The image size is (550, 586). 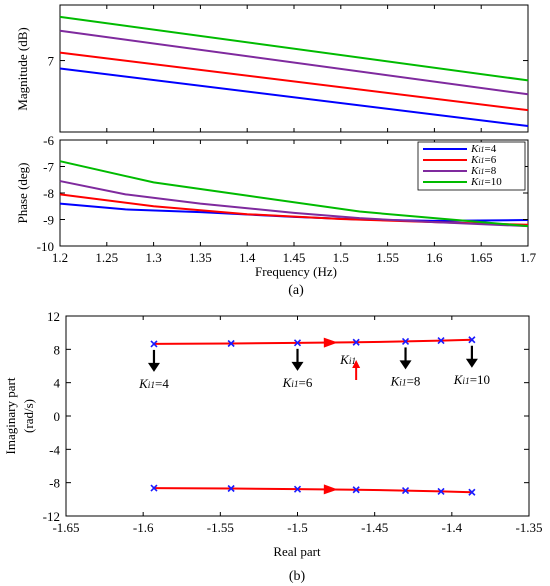 What do you see at coordinates (483, 160) in the screenshot?
I see `legend-label-2: Ki1=6` at bounding box center [483, 160].